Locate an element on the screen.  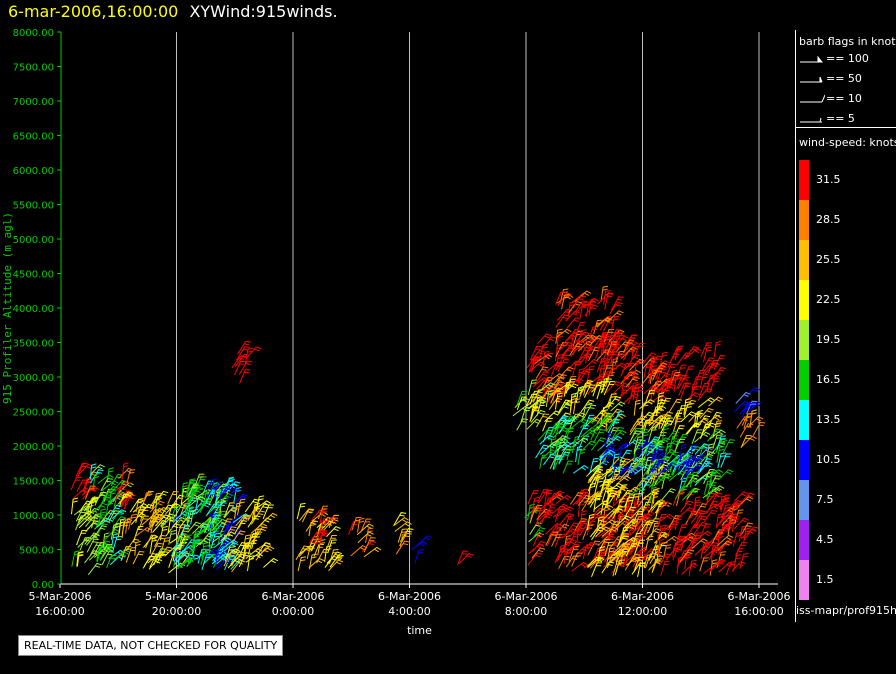
y-tick-label: 1500.00 is located at coordinates (33, 482).